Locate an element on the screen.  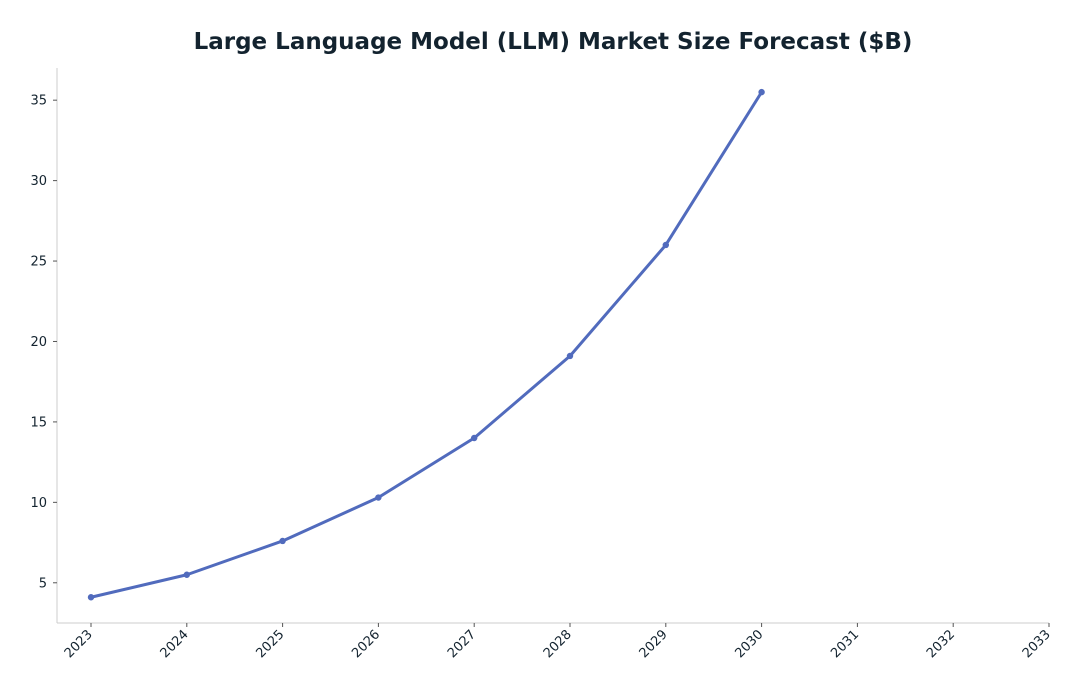
y-tick-label: 5 is located at coordinates (43, 583).